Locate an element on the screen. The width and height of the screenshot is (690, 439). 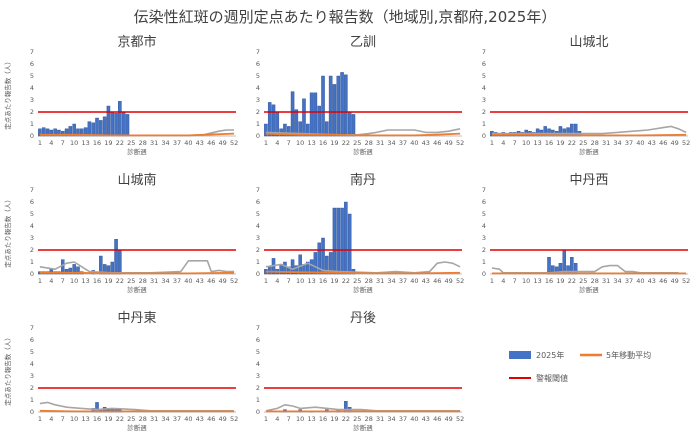
panel-title: 中丹西 is located at coordinates (588, 180).